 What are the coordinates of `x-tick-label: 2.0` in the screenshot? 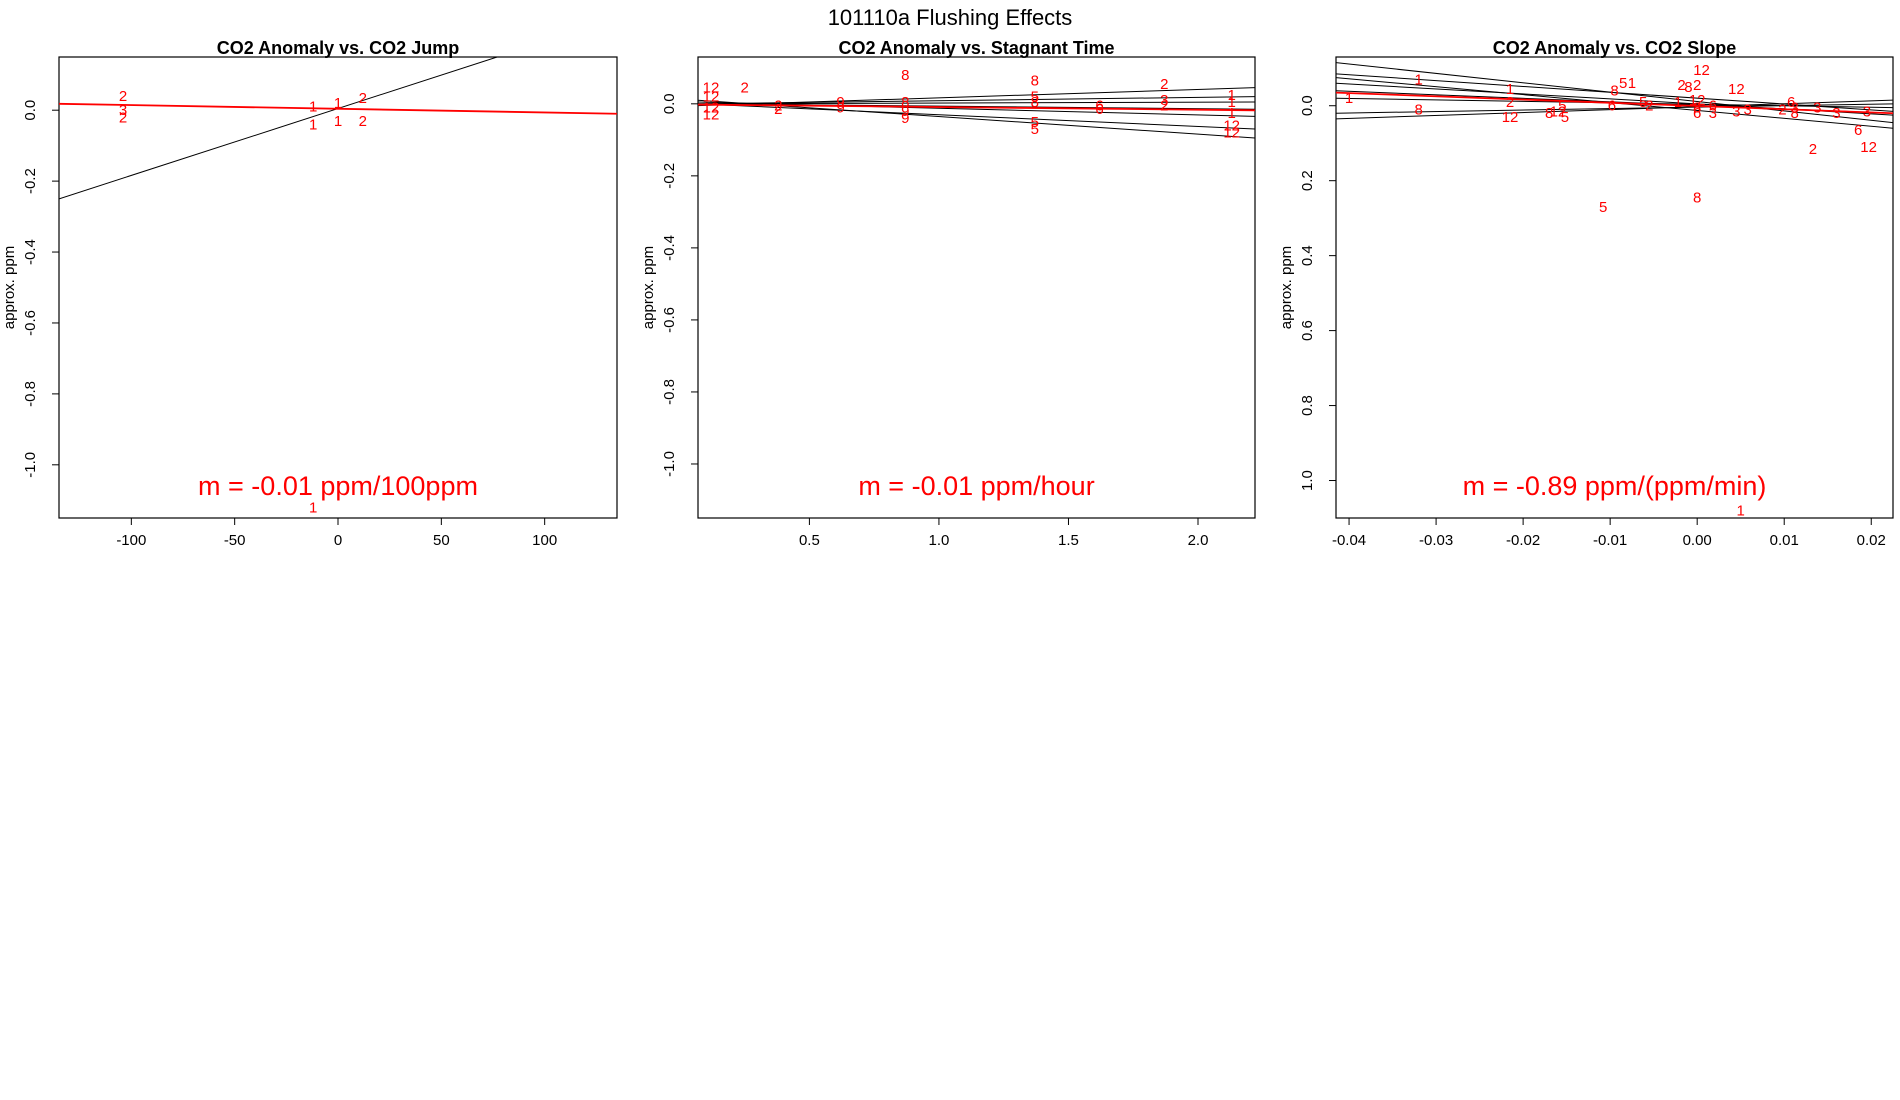 It's located at (1198, 540).